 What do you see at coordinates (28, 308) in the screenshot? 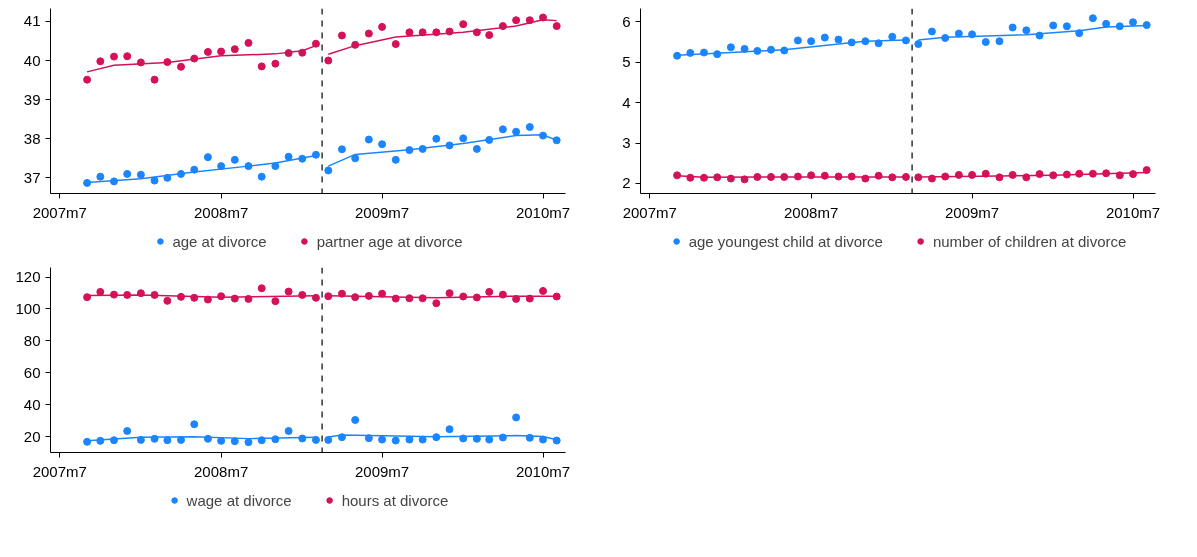
I see `y-tick-label: 100` at bounding box center [28, 308].